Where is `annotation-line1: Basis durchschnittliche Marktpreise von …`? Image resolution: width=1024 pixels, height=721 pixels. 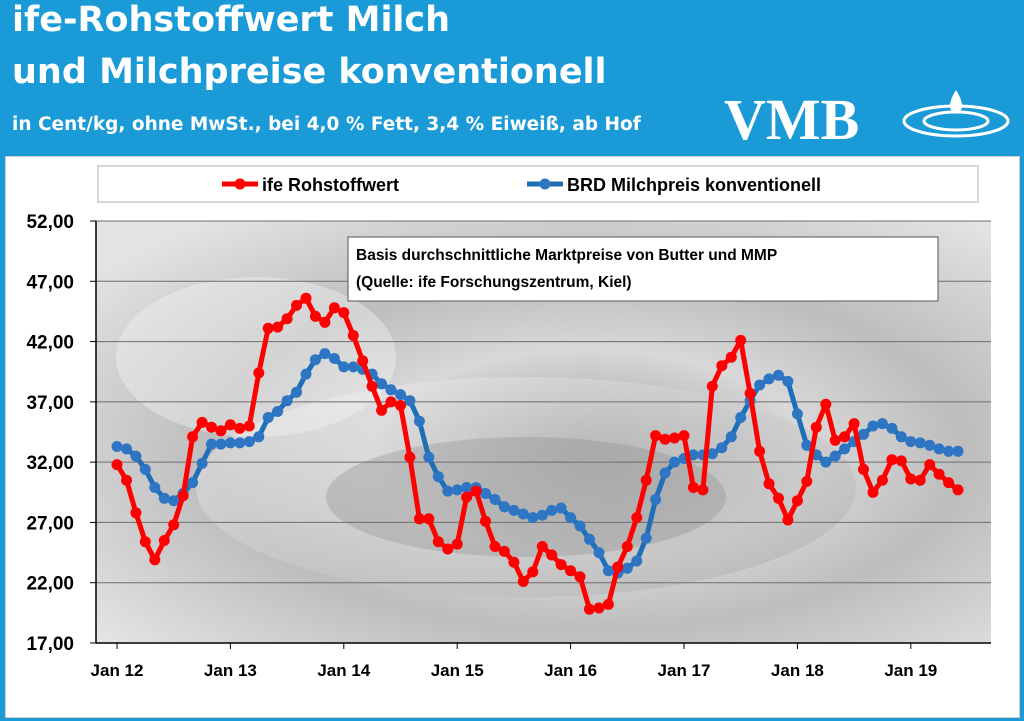 annotation-line1: Basis durchschnittliche Marktpreise von … is located at coordinates (566, 255).